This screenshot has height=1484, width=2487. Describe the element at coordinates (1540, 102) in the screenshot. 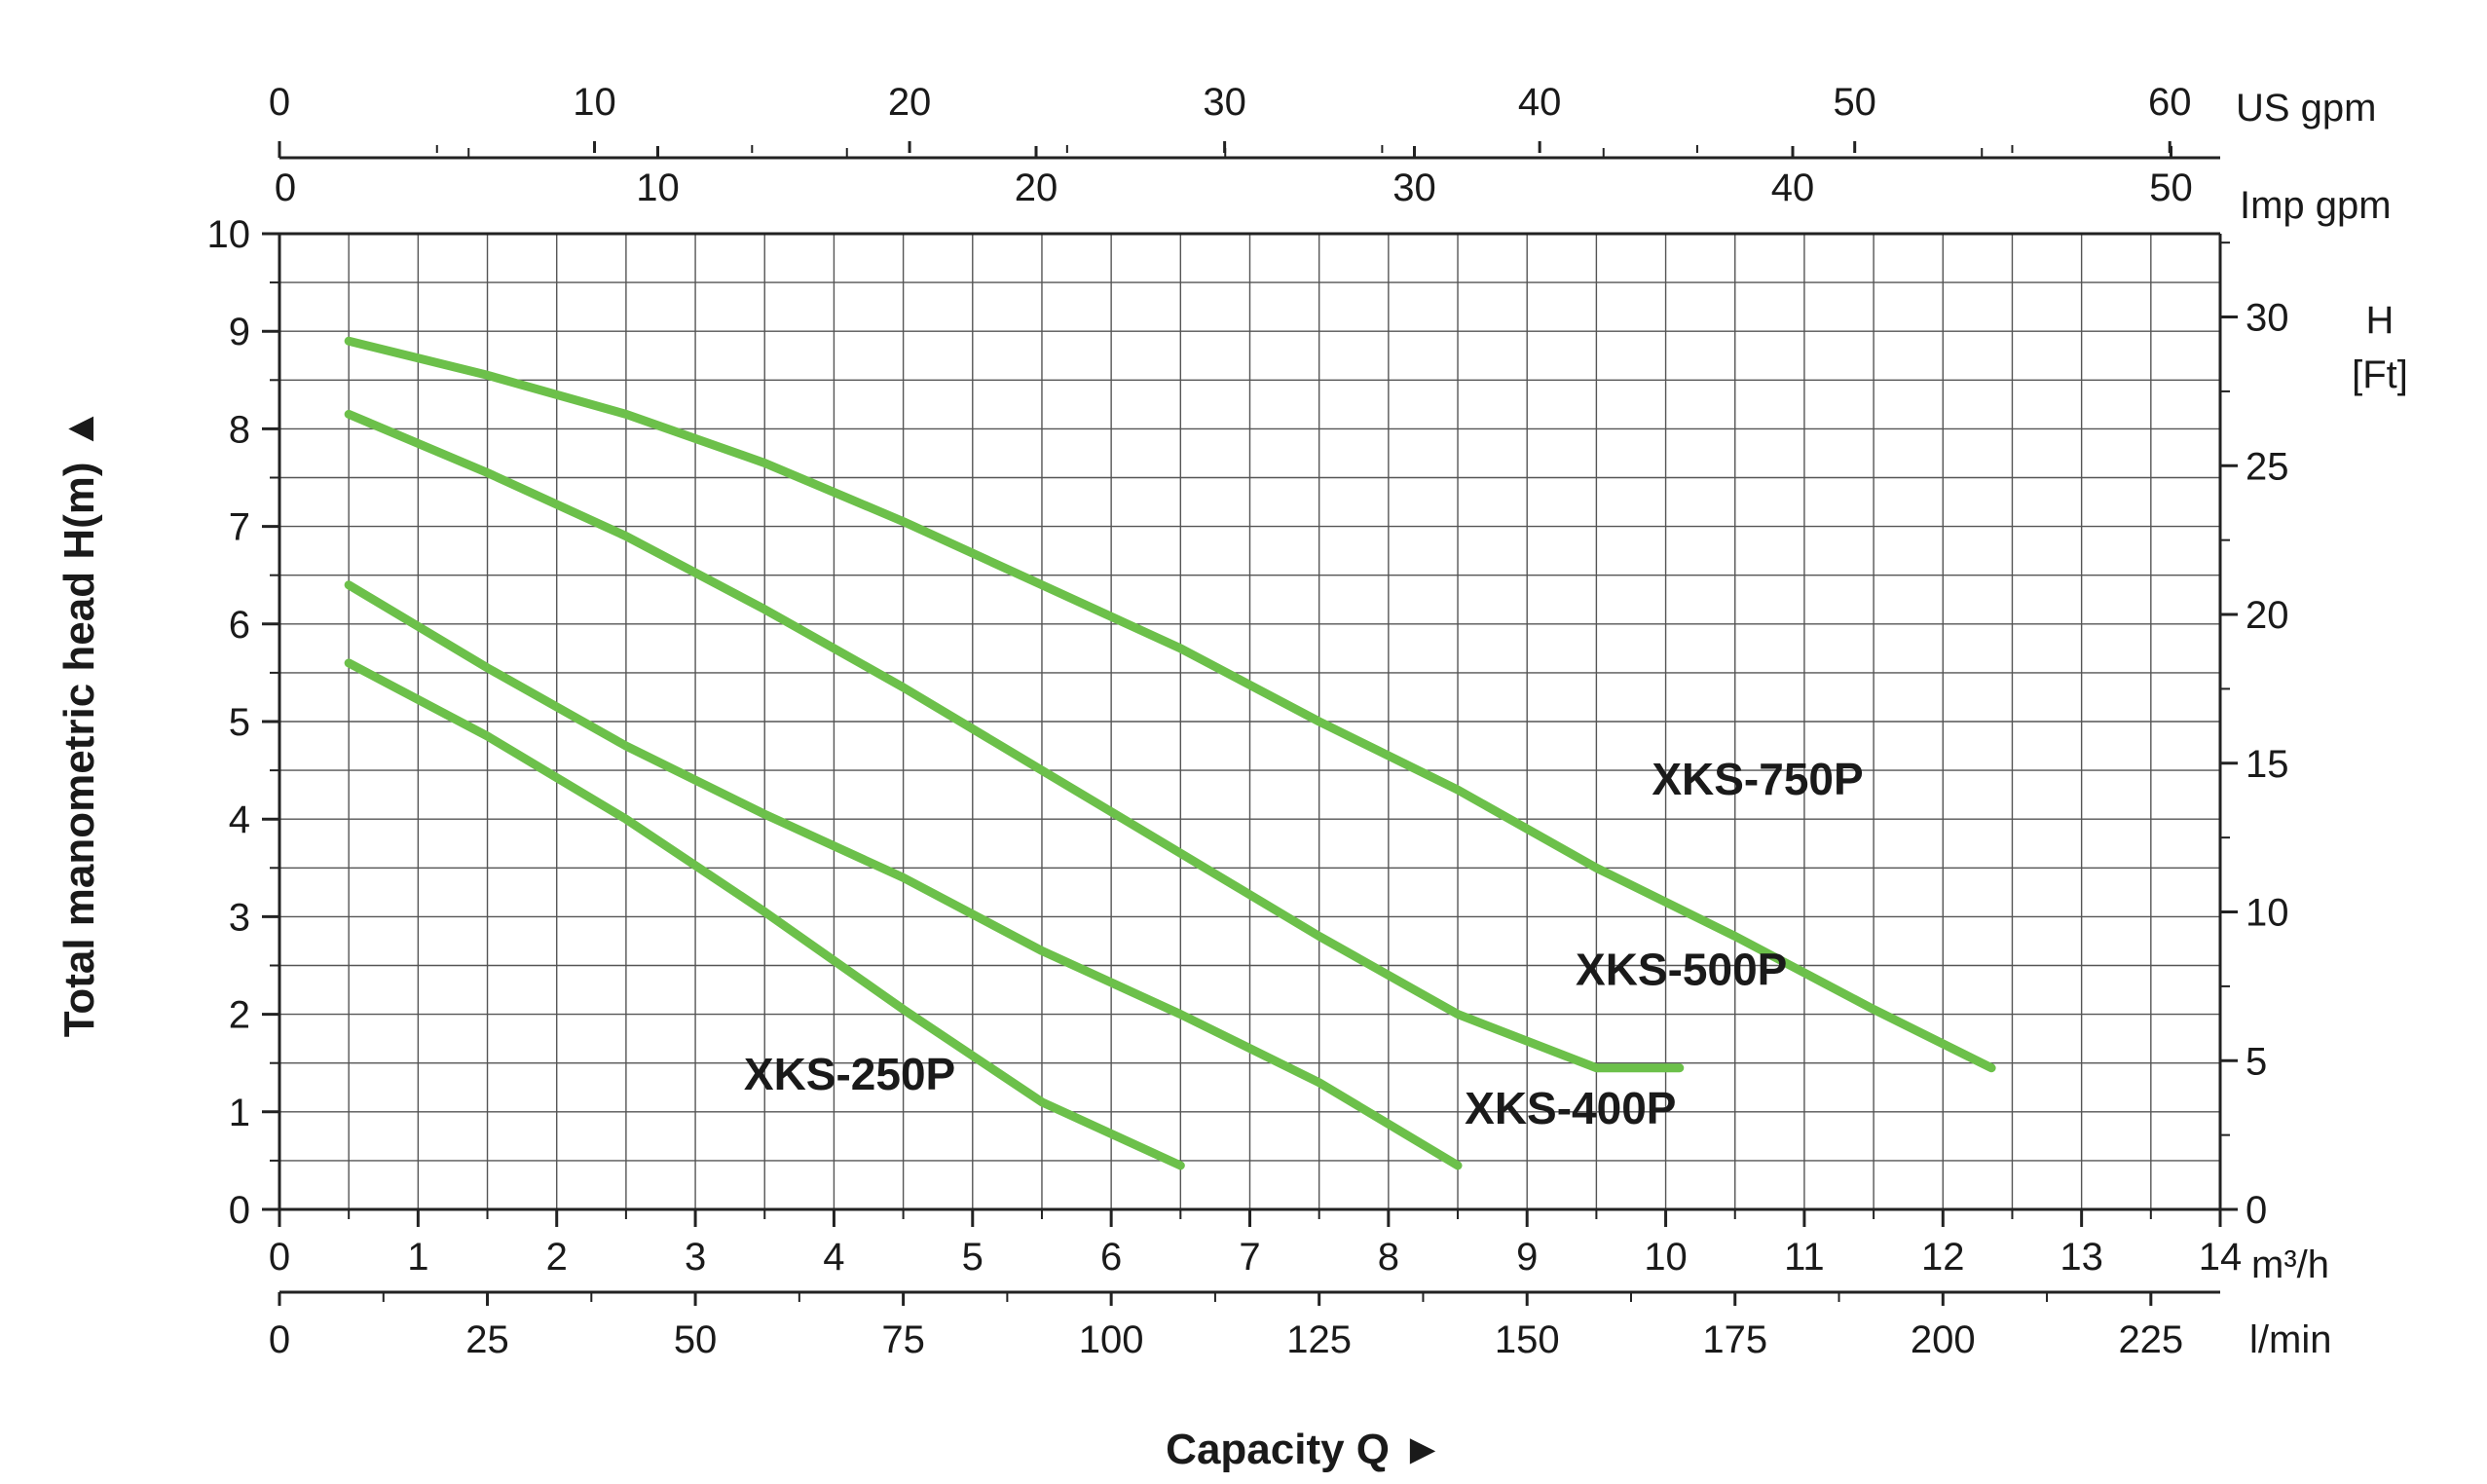

I see `us-gpm-tick-label: 40` at that location.